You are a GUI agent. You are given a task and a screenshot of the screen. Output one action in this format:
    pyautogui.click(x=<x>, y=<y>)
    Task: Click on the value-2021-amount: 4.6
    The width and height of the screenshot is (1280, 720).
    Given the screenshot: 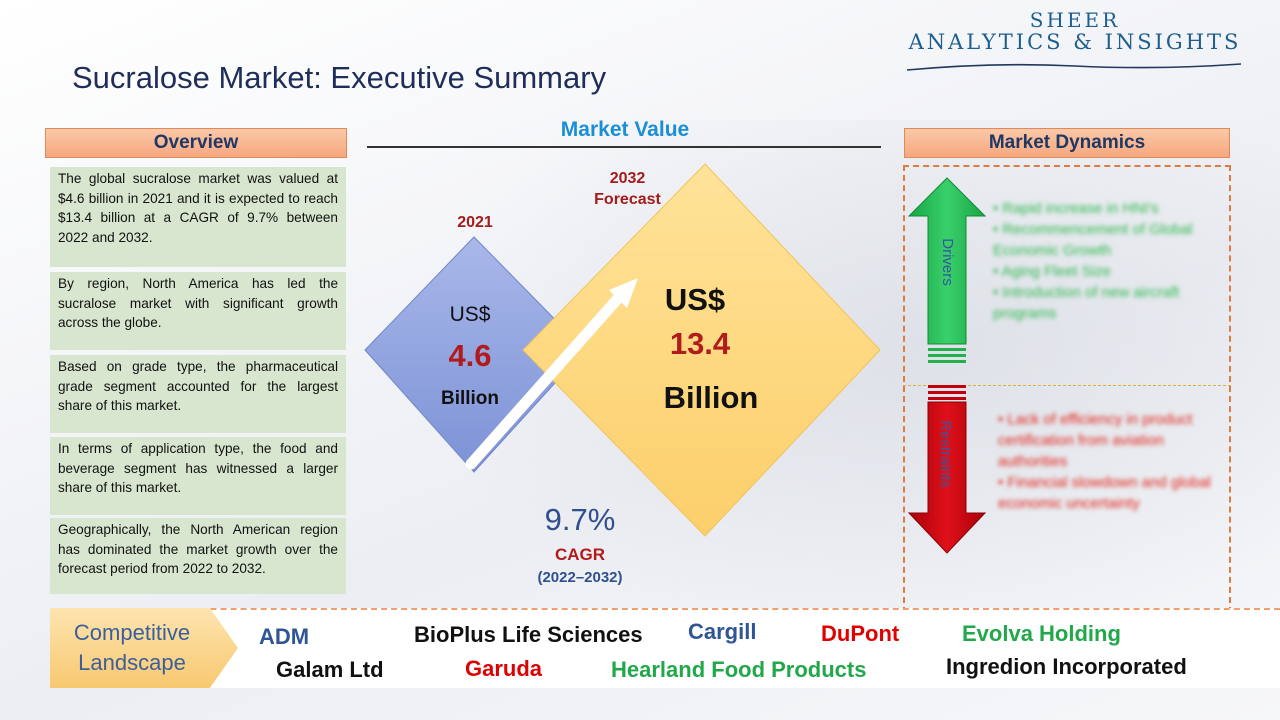 What is the action you would take?
    pyautogui.click(x=470, y=355)
    